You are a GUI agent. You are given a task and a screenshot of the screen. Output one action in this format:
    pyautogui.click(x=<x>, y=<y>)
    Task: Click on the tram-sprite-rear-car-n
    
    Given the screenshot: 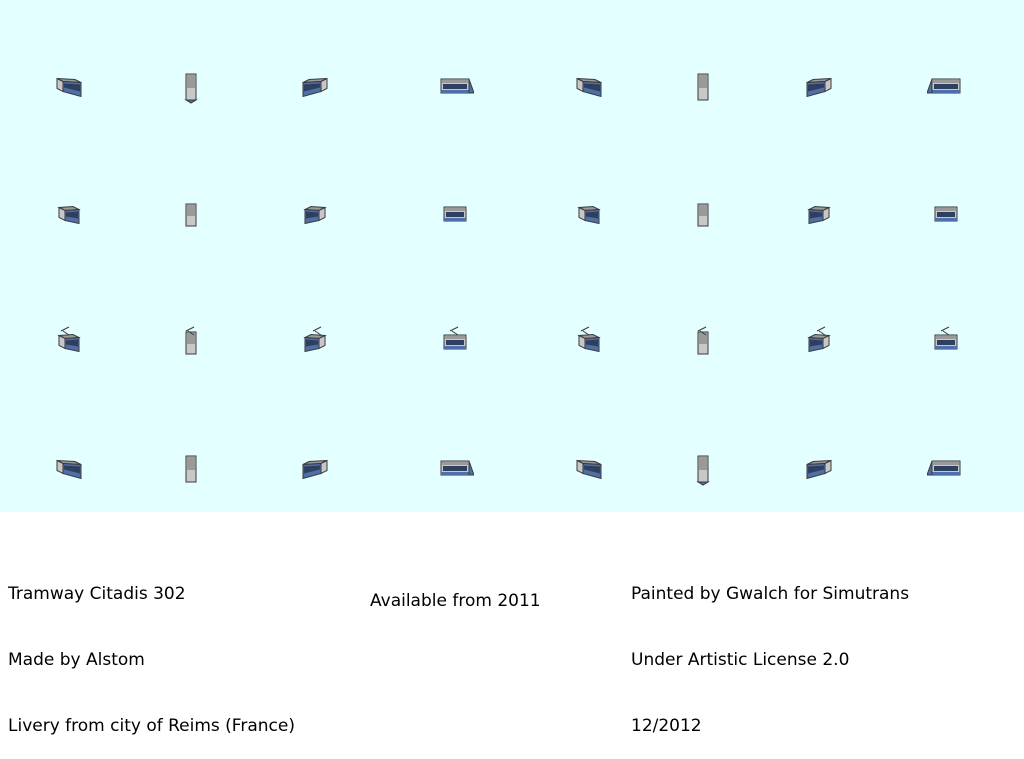 What is the action you would take?
    pyautogui.click(x=191, y=469)
    